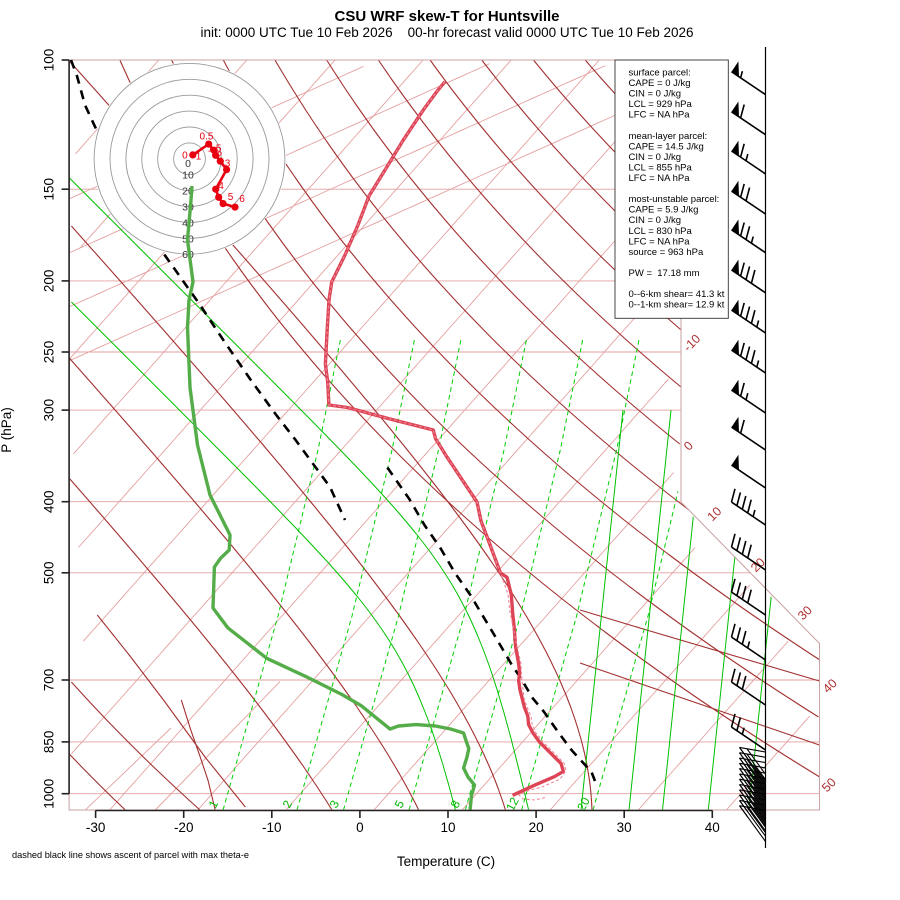 The height and width of the screenshot is (900, 900). I want to click on svg-text: mean-layer parcel:, so click(668, 136).